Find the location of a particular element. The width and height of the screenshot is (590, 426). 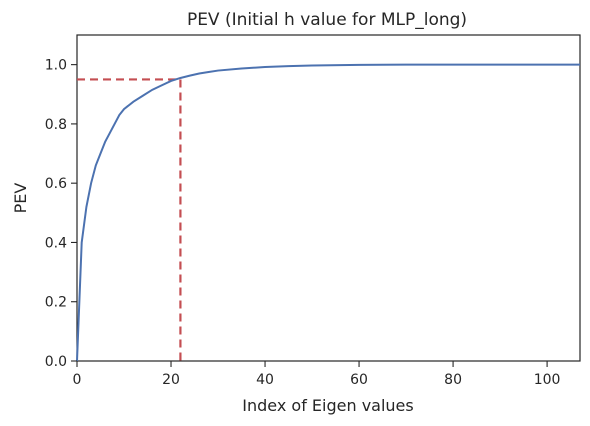

y-tick-label: 0.8 is located at coordinates (56, 125).